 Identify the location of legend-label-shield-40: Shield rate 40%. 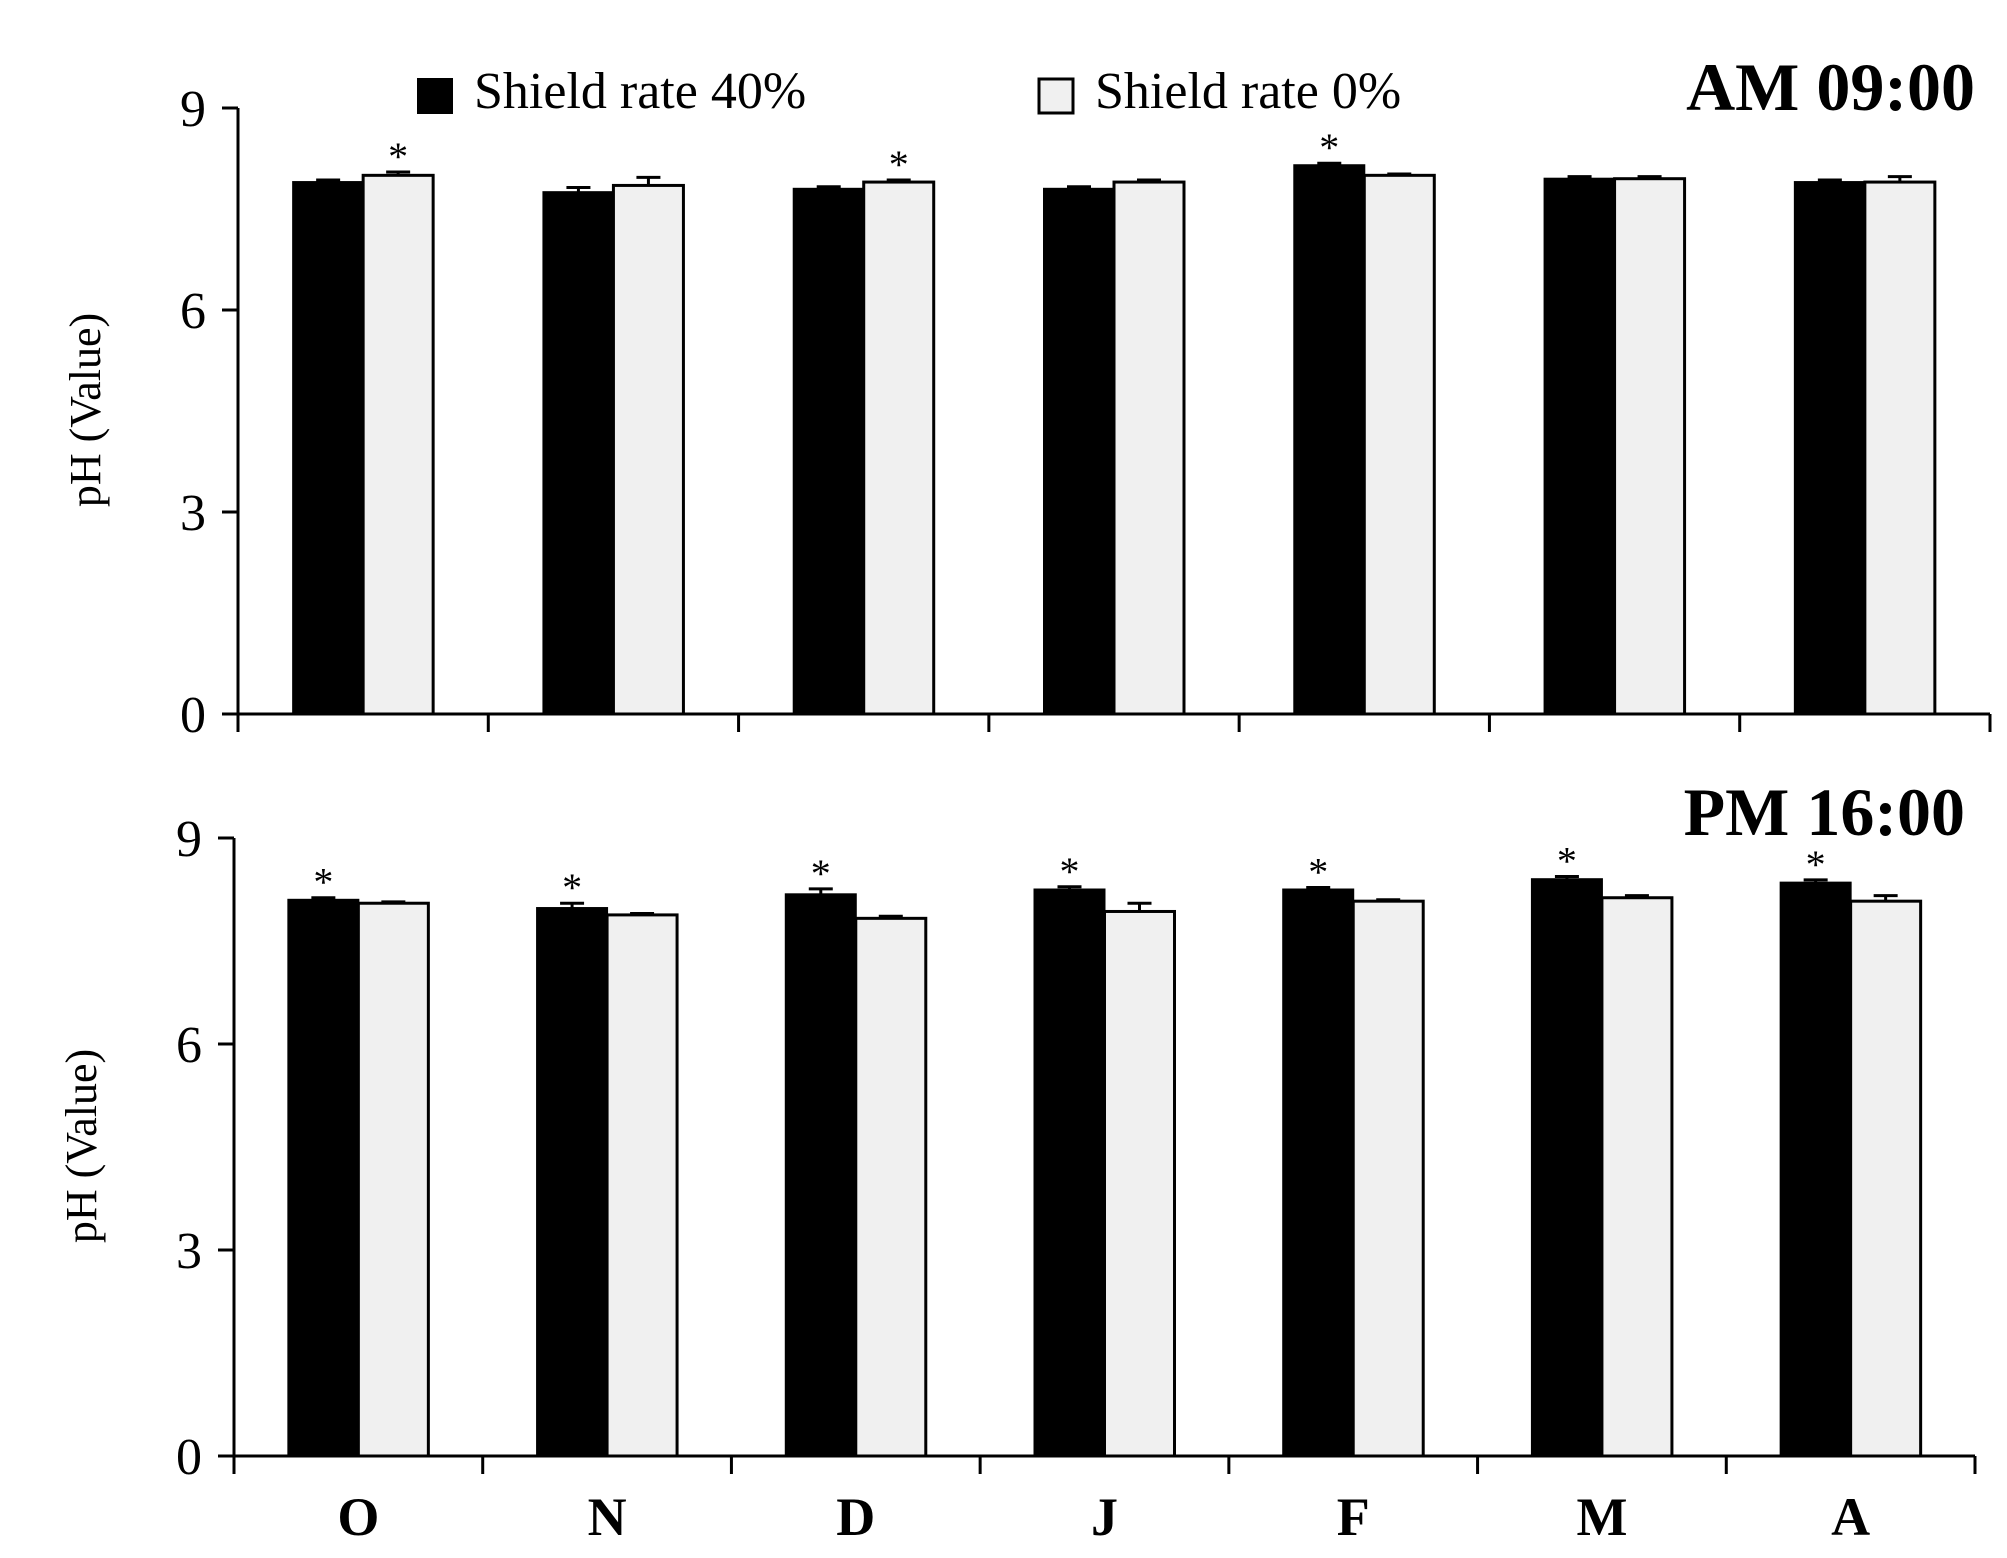
(640, 91).